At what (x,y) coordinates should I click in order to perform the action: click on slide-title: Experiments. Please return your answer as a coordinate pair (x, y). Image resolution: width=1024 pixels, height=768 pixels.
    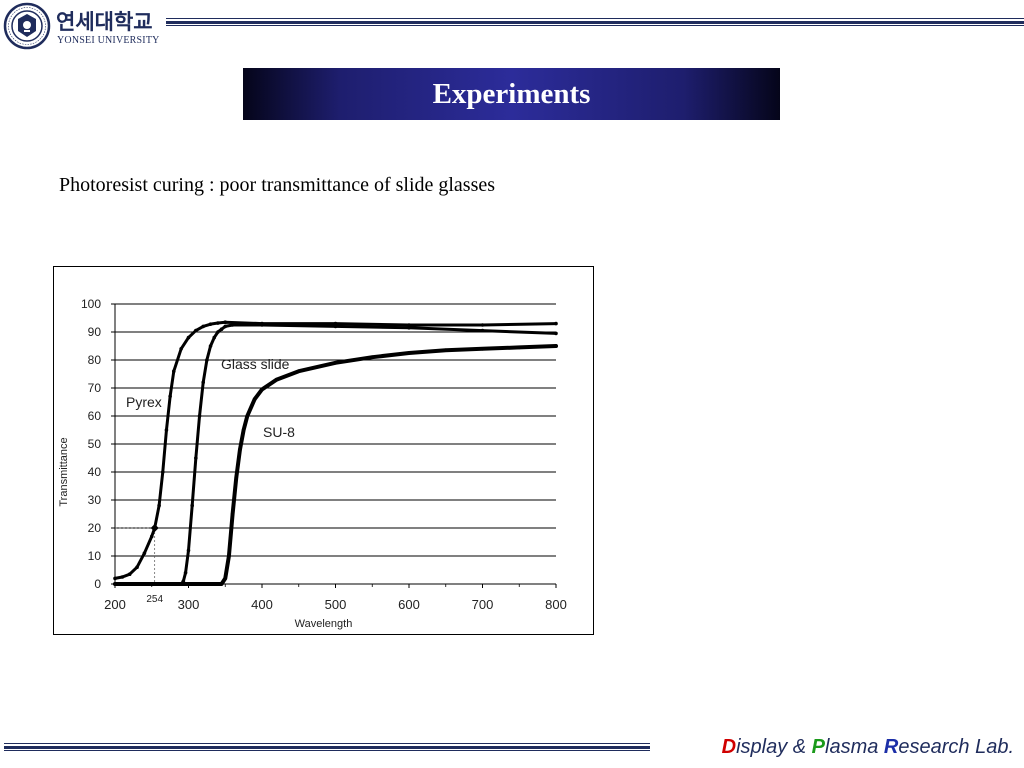
    Looking at the image, I should click on (511, 93).